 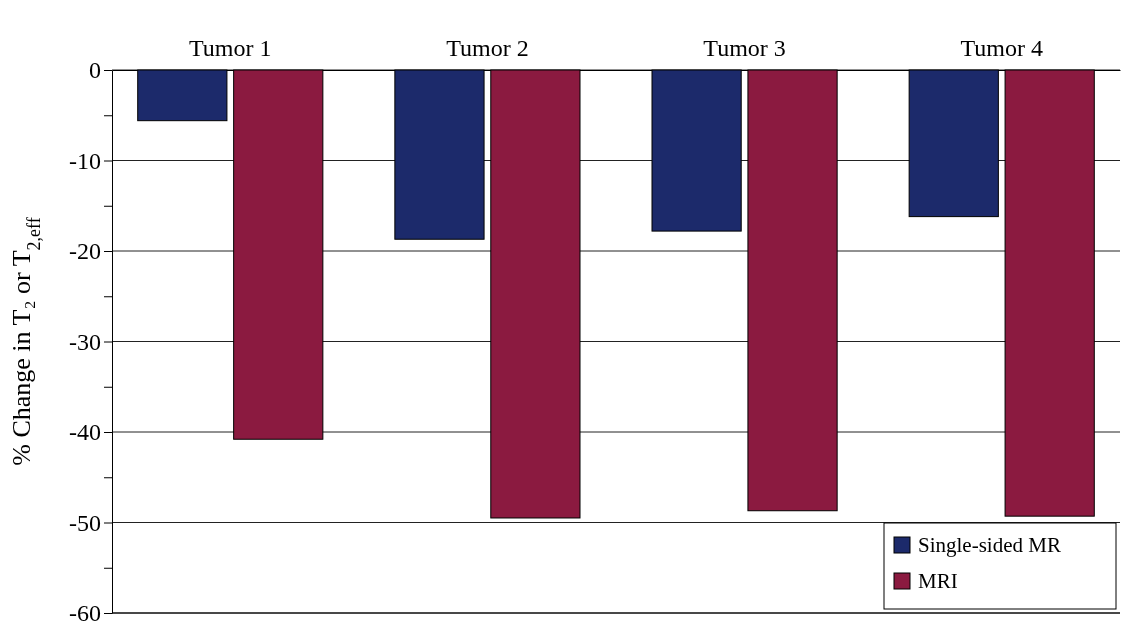 What do you see at coordinates (744, 48) in the screenshot?
I see `x-tick-label: Tumor 3` at bounding box center [744, 48].